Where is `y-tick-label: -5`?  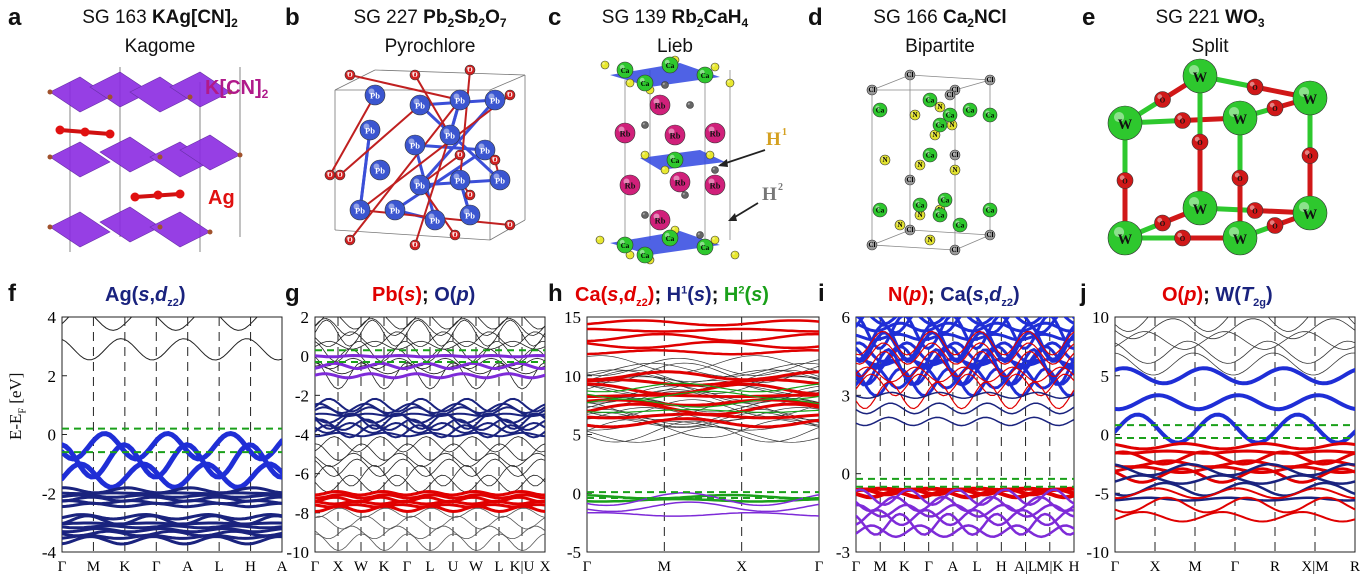
y-tick-label: -5 is located at coordinates (1102, 493).